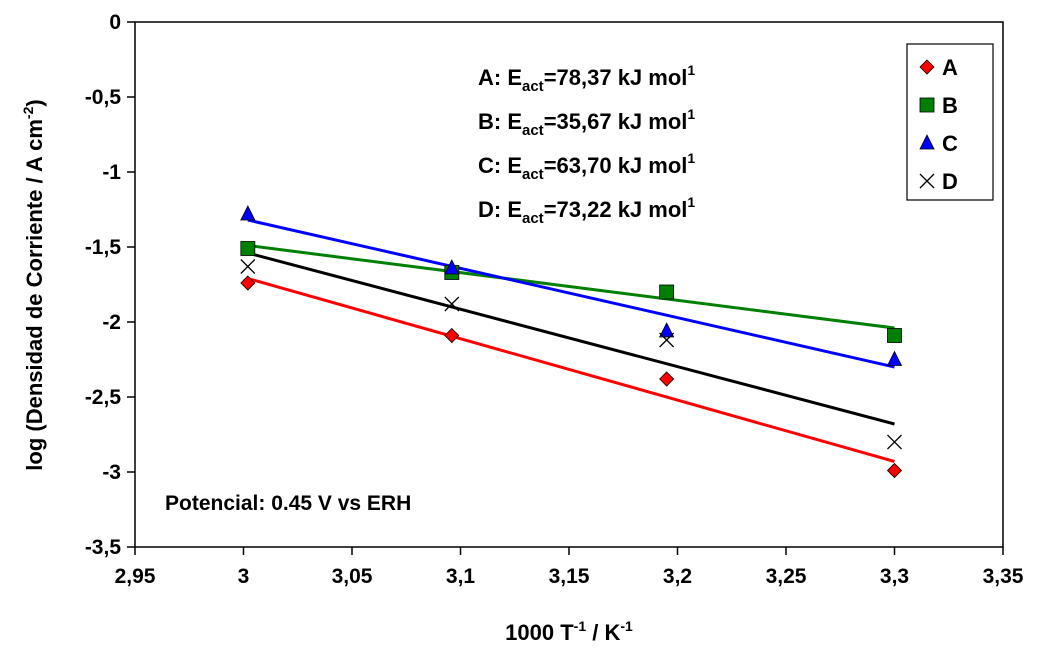 The width and height of the screenshot is (1038, 662). Describe the element at coordinates (586, 210) in the screenshot. I see `activation-energy-d: D: Eact=73,22 kJ mol1` at that location.